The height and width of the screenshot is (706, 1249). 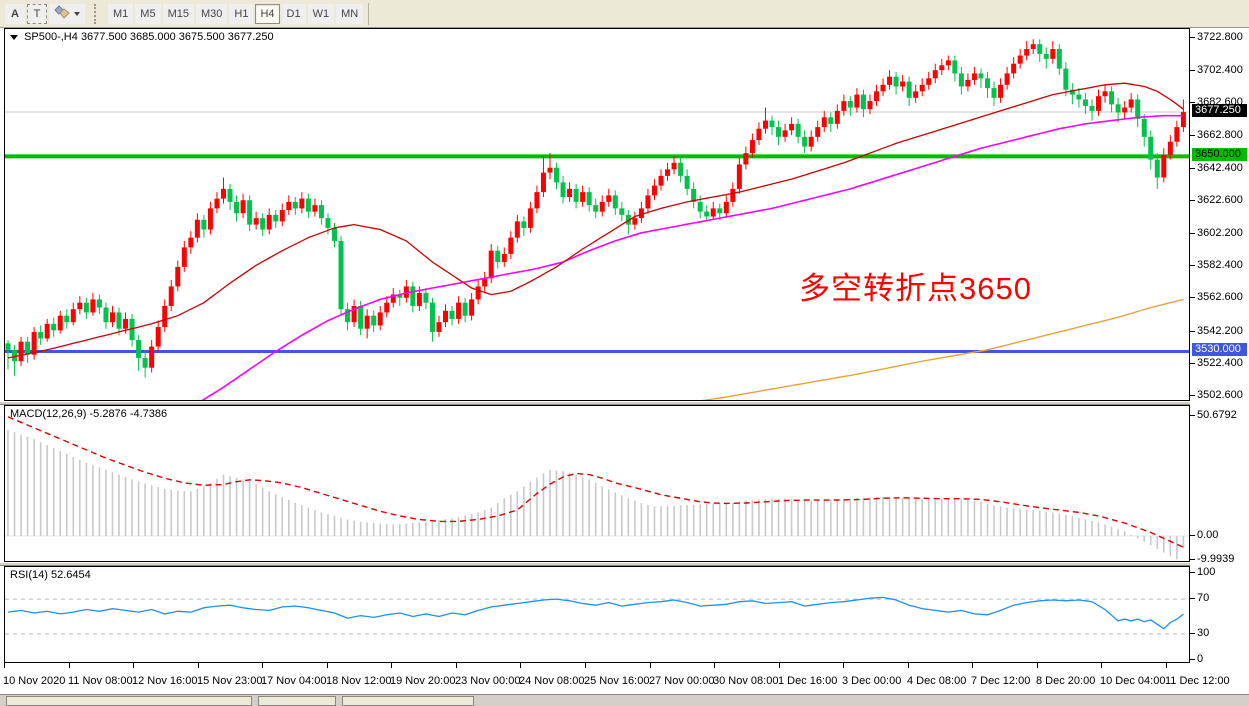 What do you see at coordinates (1203, 633) in the screenshot?
I see `rsi-tick-label: 30` at bounding box center [1203, 633].